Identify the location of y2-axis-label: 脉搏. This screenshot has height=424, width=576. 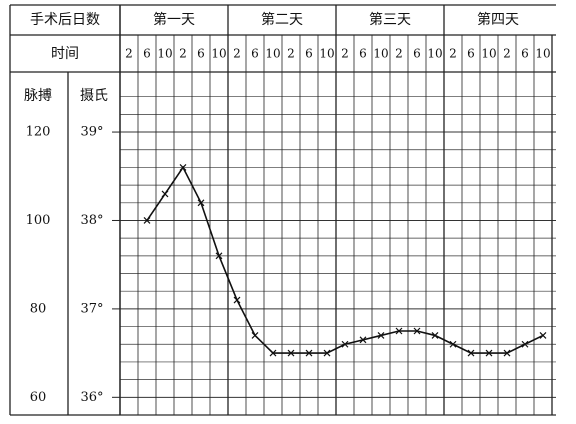
(38, 95).